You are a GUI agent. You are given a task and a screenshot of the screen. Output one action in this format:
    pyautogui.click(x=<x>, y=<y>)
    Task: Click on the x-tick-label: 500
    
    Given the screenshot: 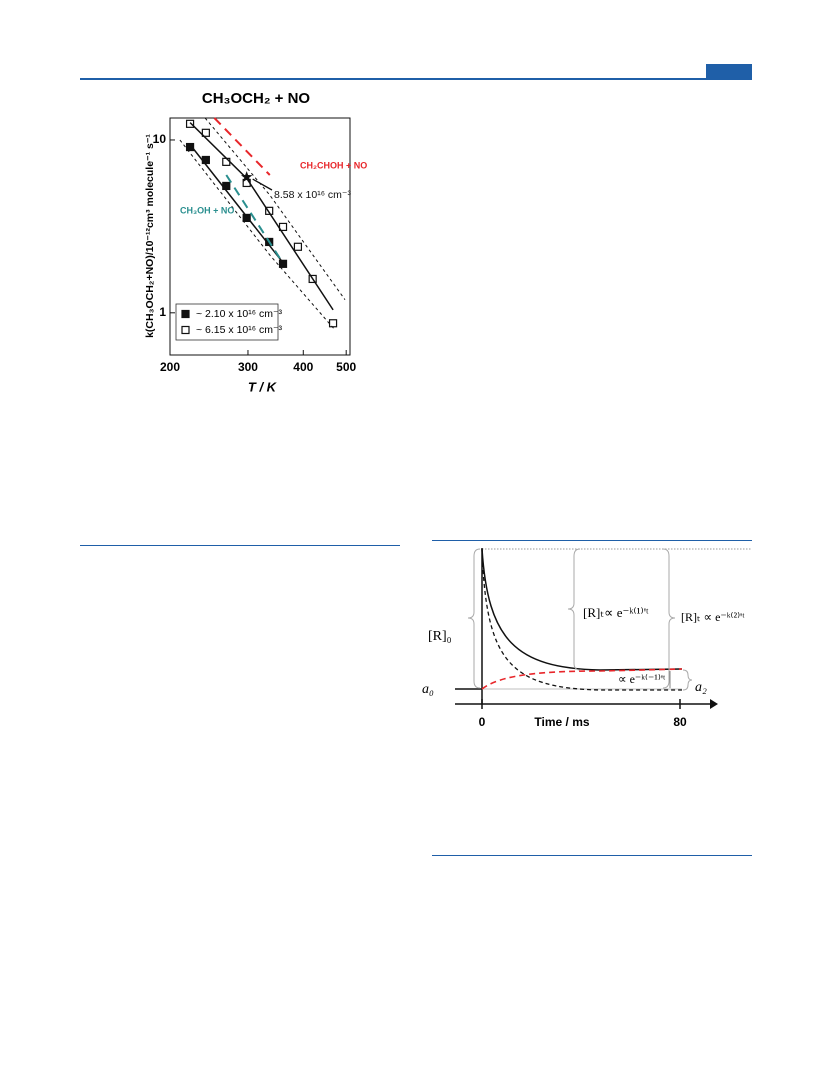 What is the action you would take?
    pyautogui.click(x=346, y=367)
    